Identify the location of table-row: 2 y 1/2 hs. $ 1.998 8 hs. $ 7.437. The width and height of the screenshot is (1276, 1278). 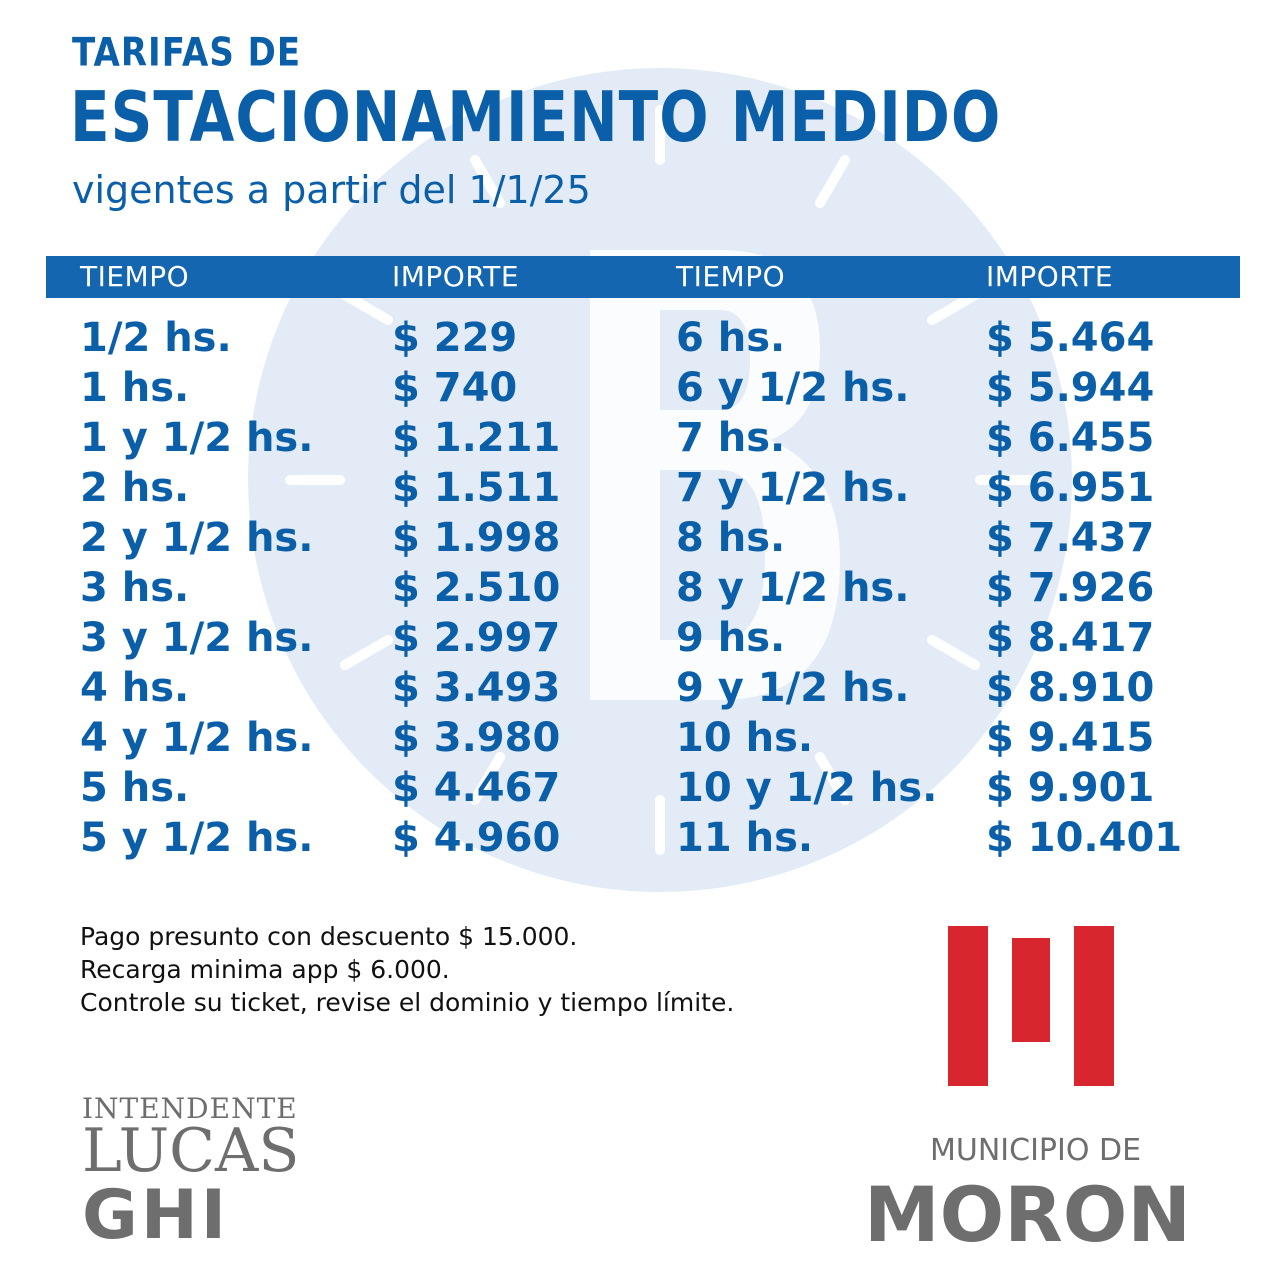
(638, 540).